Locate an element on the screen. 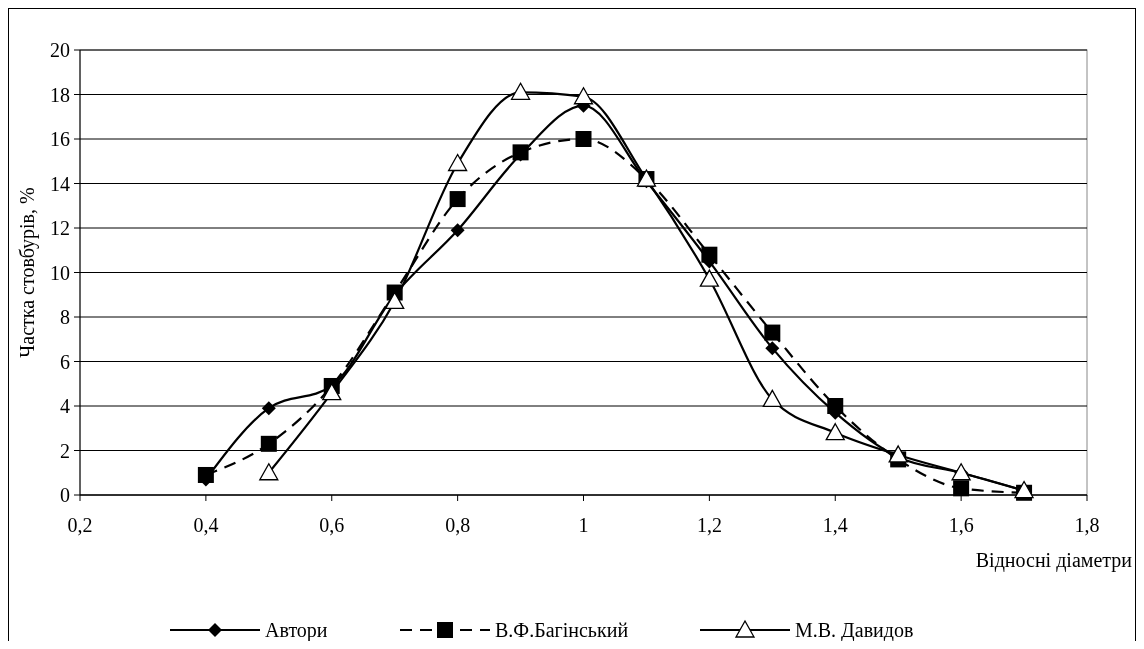 This screenshot has height=649, width=1144. legend-label: В.Ф.Багінський is located at coordinates (562, 630).